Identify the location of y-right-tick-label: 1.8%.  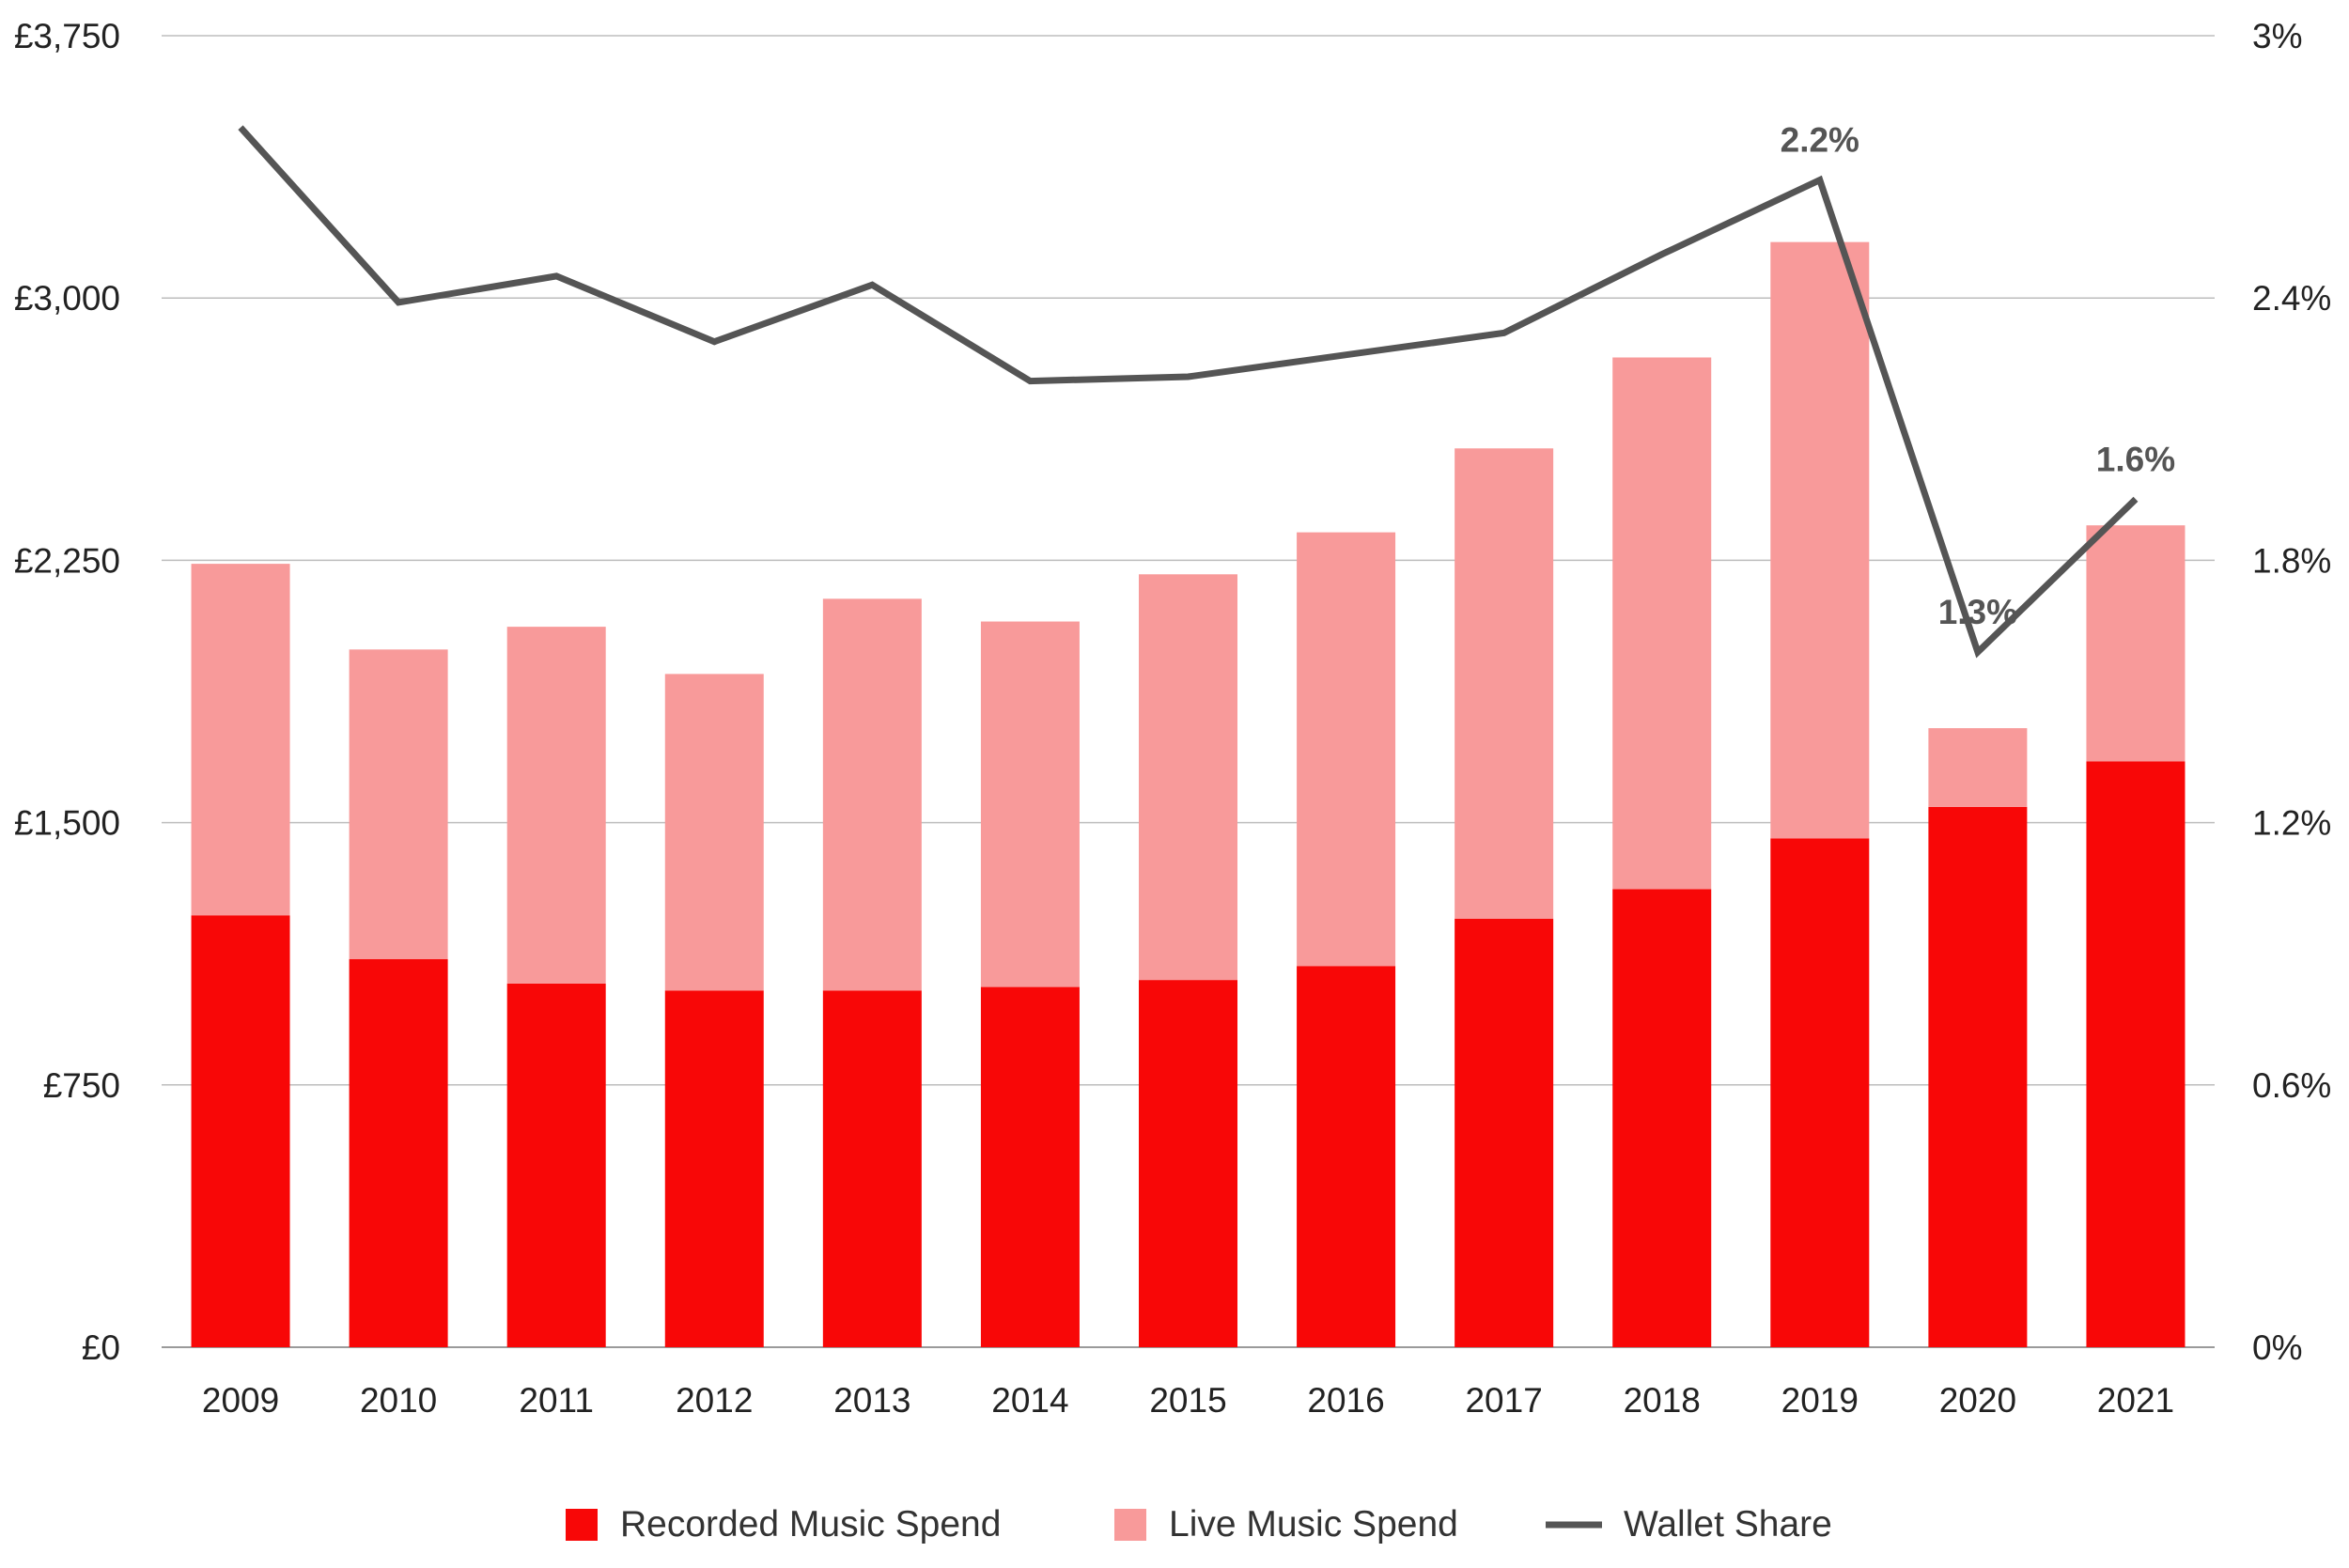
(2291, 560).